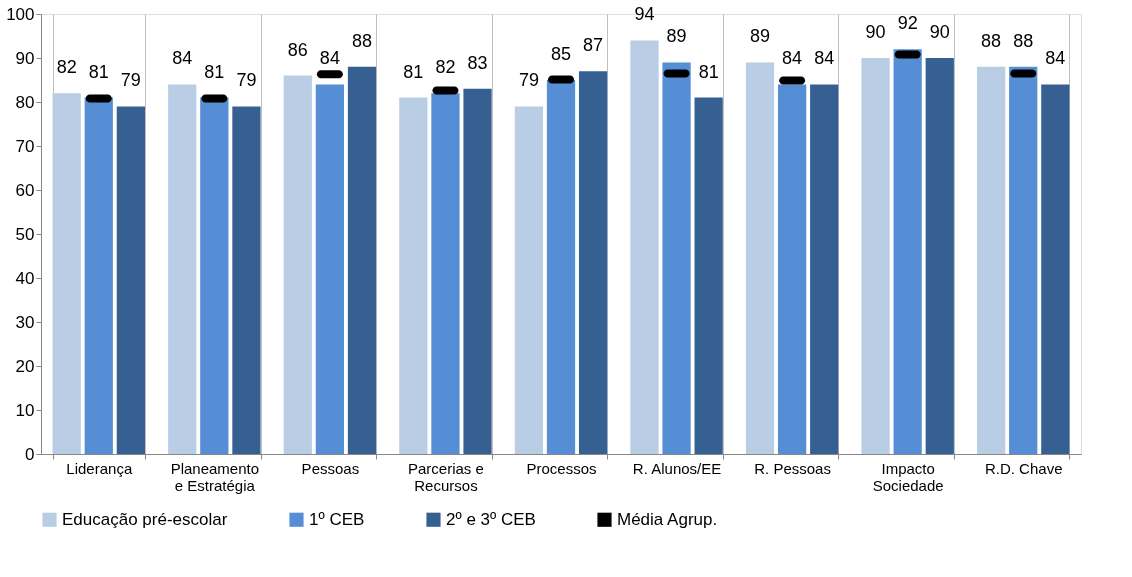  Describe the element at coordinates (25, 102) in the screenshot. I see `y-tick-label: 80` at that location.